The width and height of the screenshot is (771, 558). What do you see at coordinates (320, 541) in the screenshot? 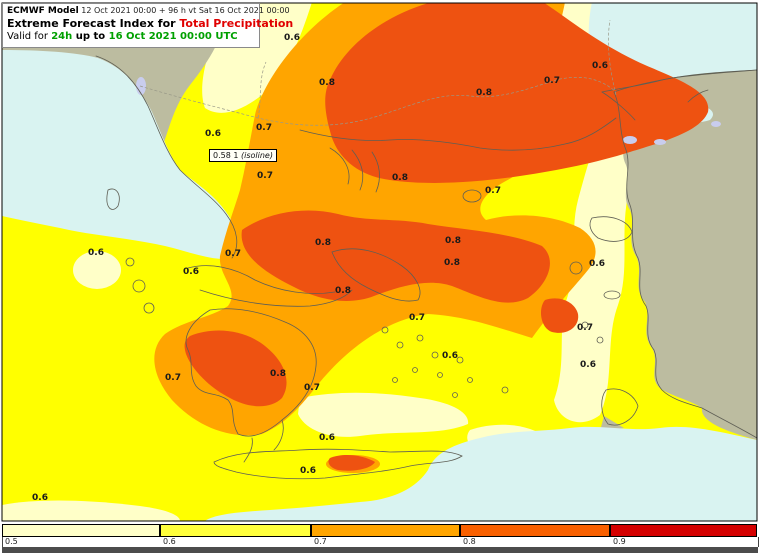
I see `colorbar-tick-label: 0.7` at bounding box center [320, 541].